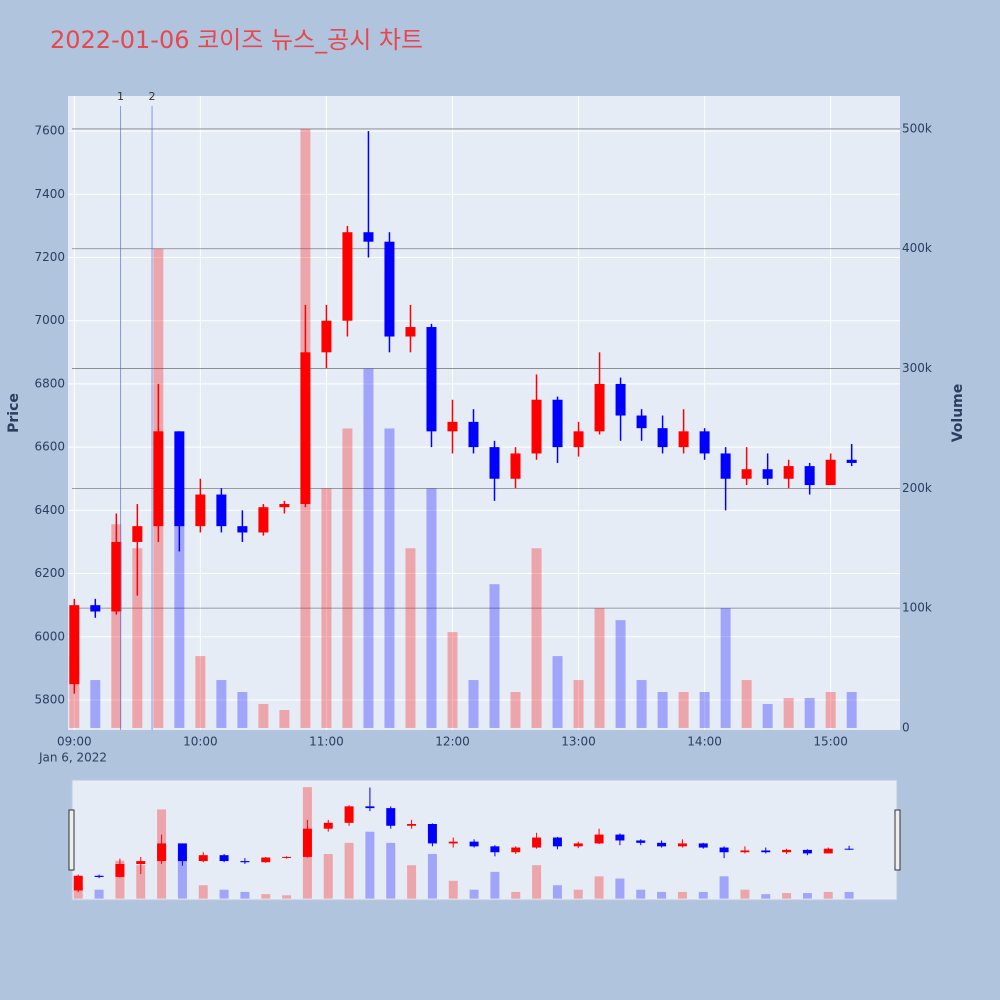 The width and height of the screenshot is (1000, 1000). What do you see at coordinates (49, 383) in the screenshot?
I see `y-tick-label: 6800` at bounding box center [49, 383].